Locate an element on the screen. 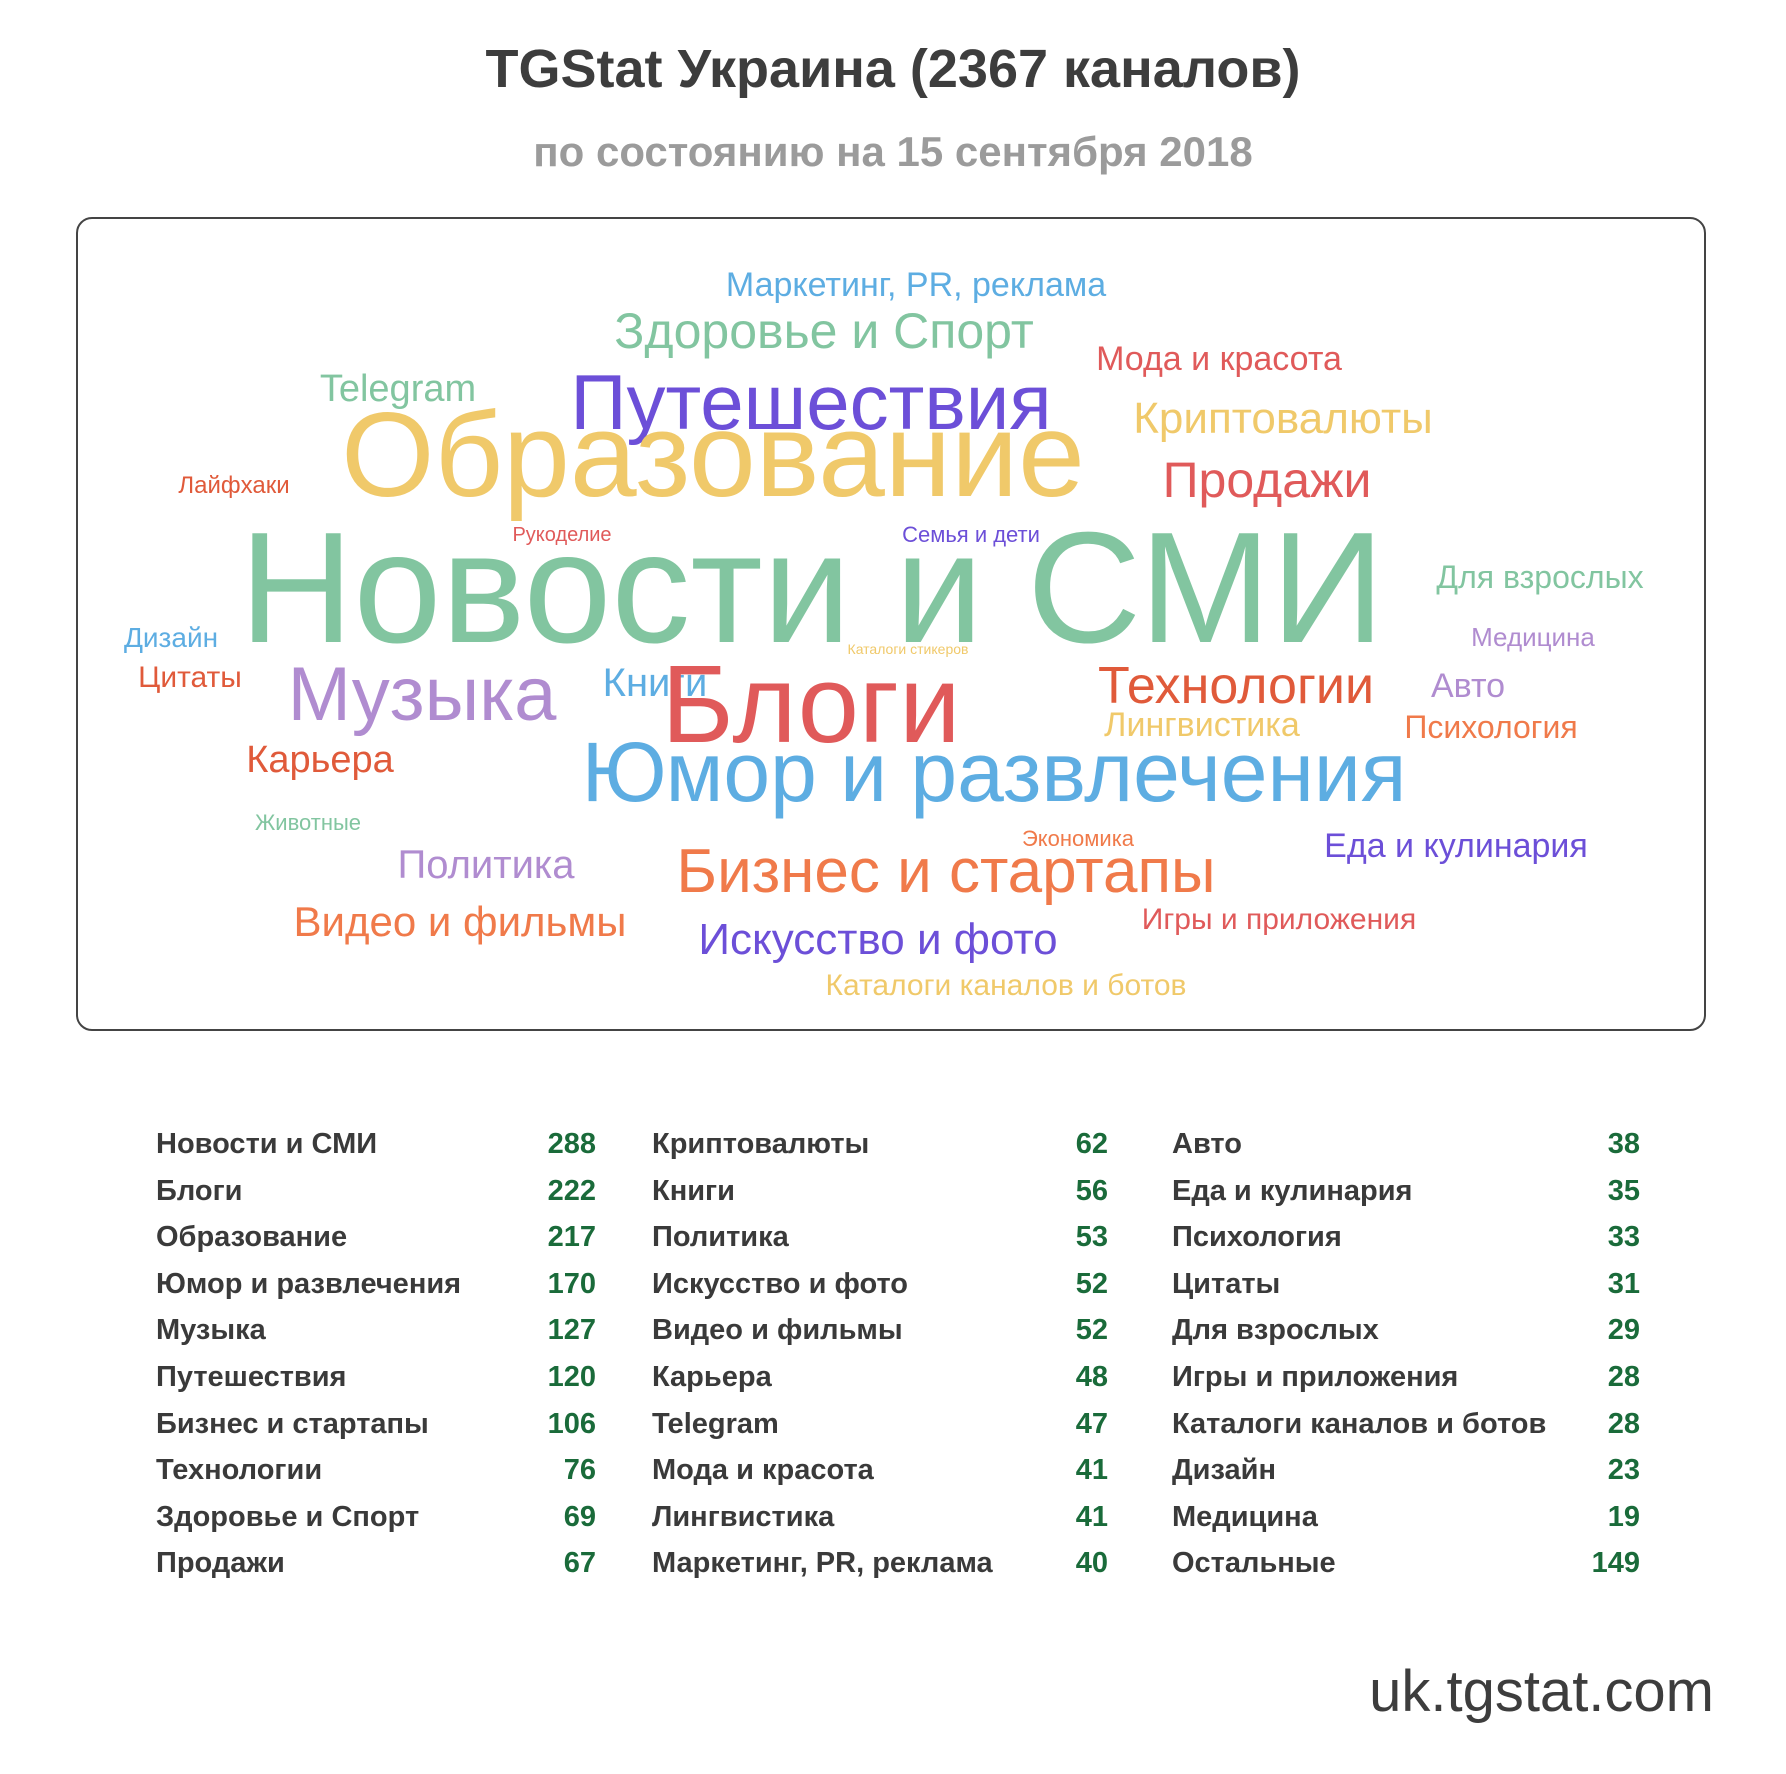 This screenshot has width=1786, height=1774. stat-row: Здоровье и Спорт 69 is located at coordinates (376, 1517).